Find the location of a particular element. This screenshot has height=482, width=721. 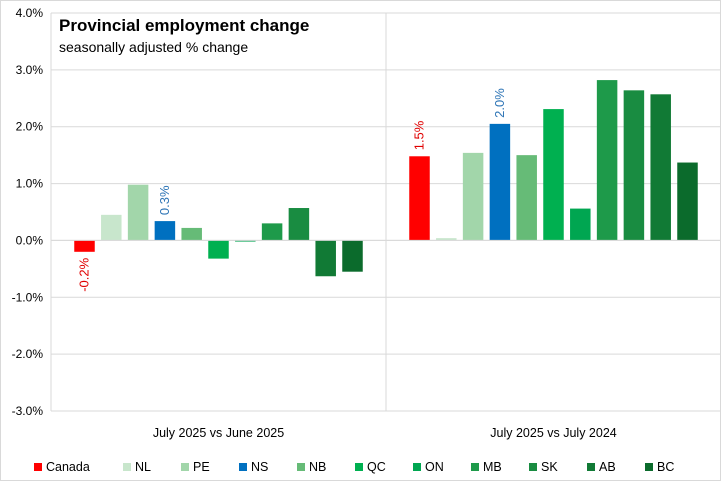

y-tick-label: 1.0% is located at coordinates (30, 184).